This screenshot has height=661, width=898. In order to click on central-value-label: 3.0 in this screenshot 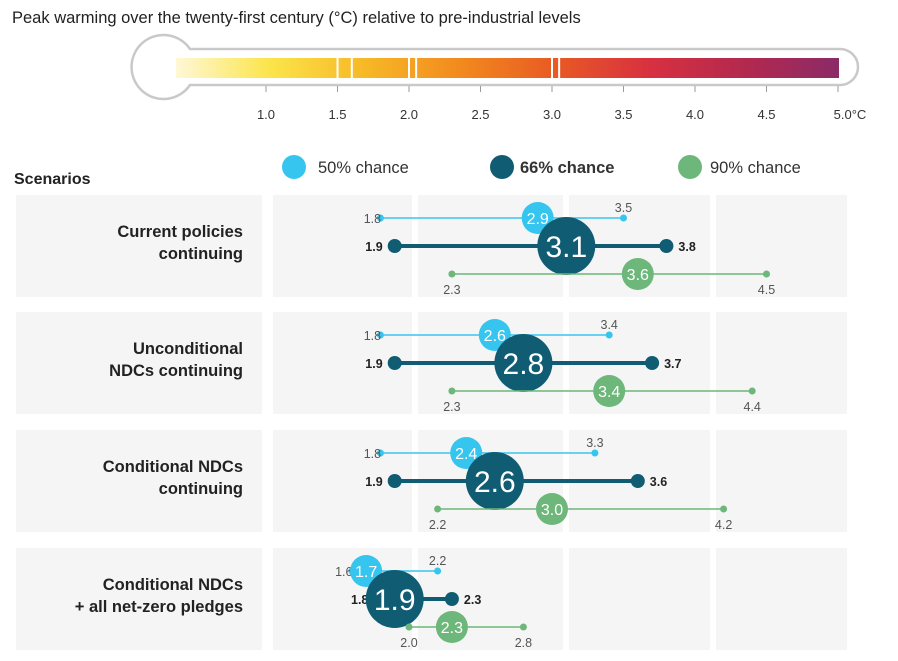, I will do `click(552, 510)`.